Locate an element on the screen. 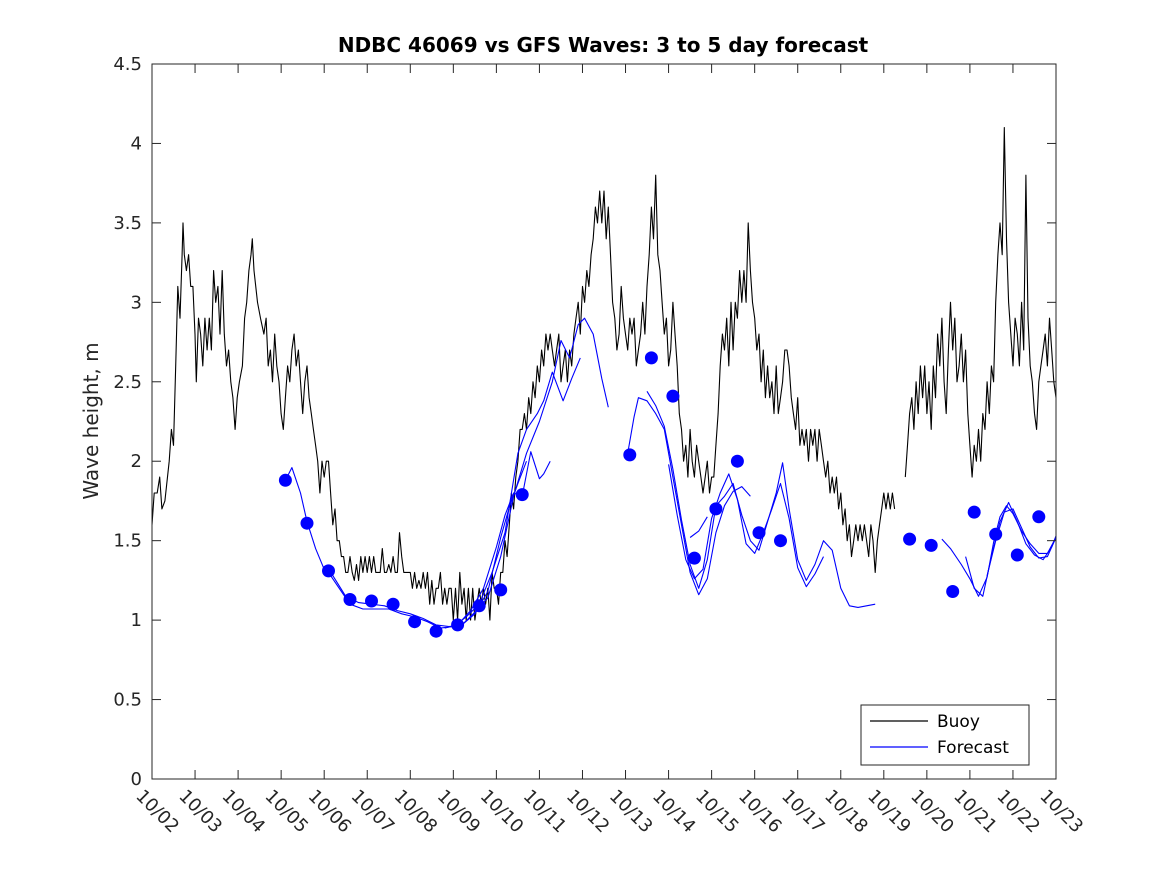  y-tick-label: 1.5 is located at coordinates (127, 541).